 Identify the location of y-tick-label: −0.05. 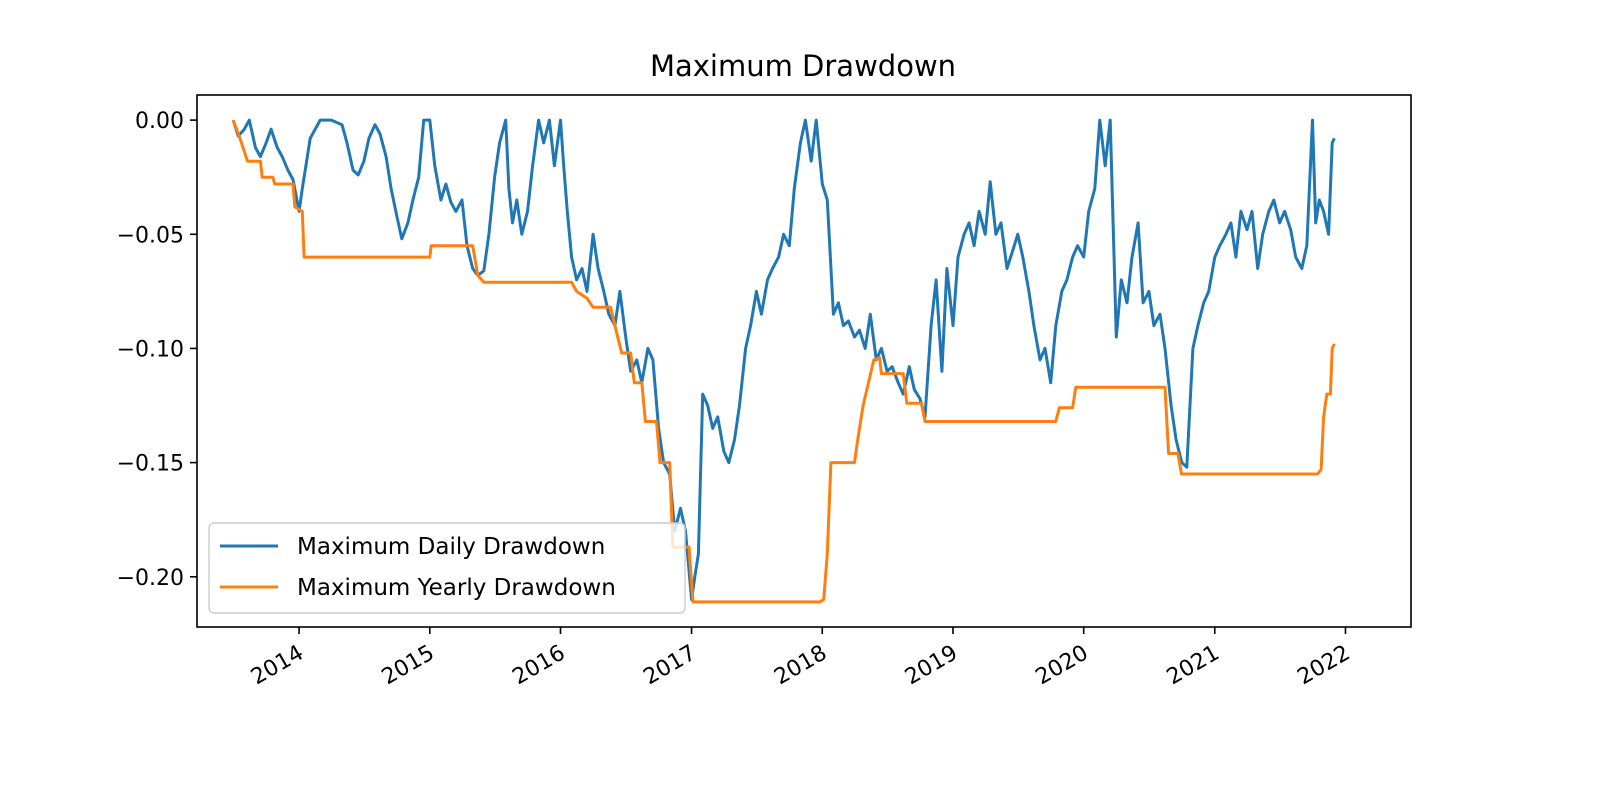
(150, 235).